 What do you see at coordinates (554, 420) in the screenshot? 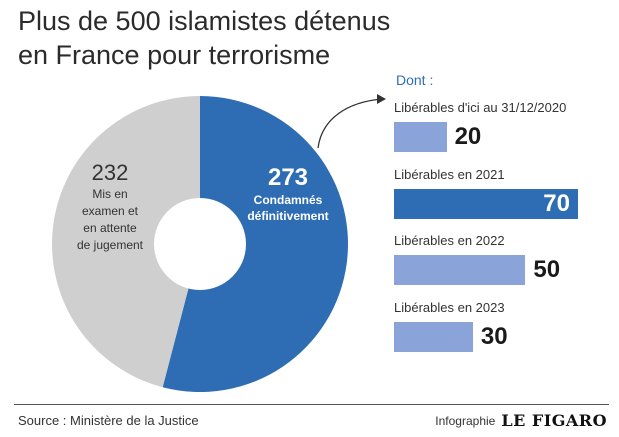
I see `brand-logo: LE FIGARO` at bounding box center [554, 420].